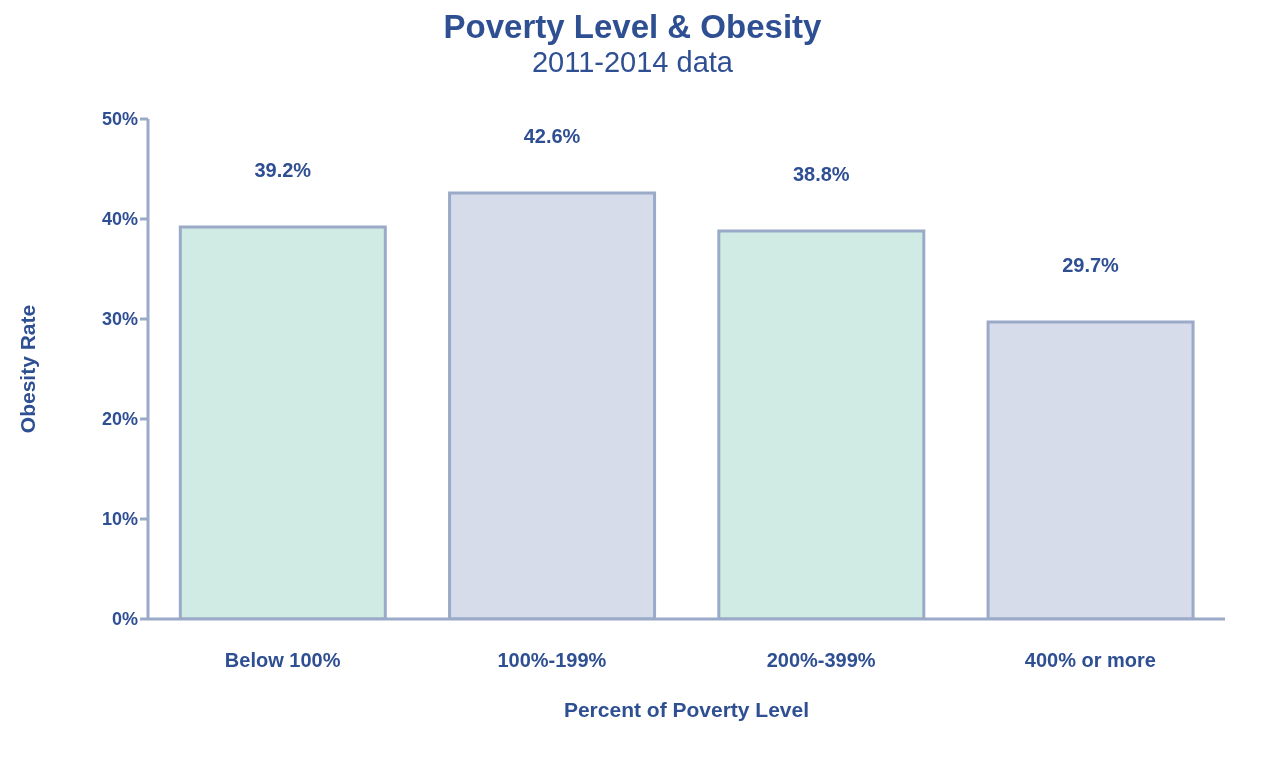  I want to click on y-tick-label: 10%, so click(119, 519).